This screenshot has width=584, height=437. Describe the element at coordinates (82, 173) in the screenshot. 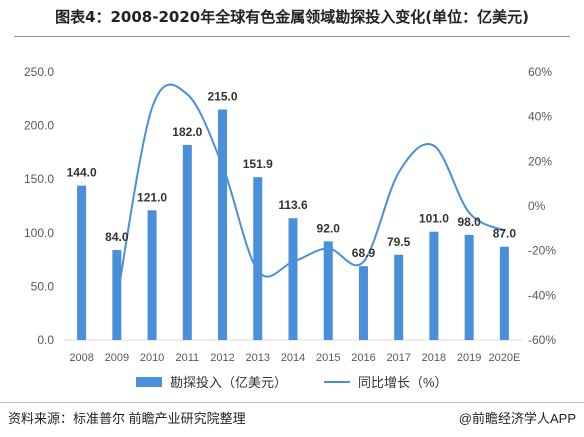

I see `bar-value-label: 144.0` at that location.